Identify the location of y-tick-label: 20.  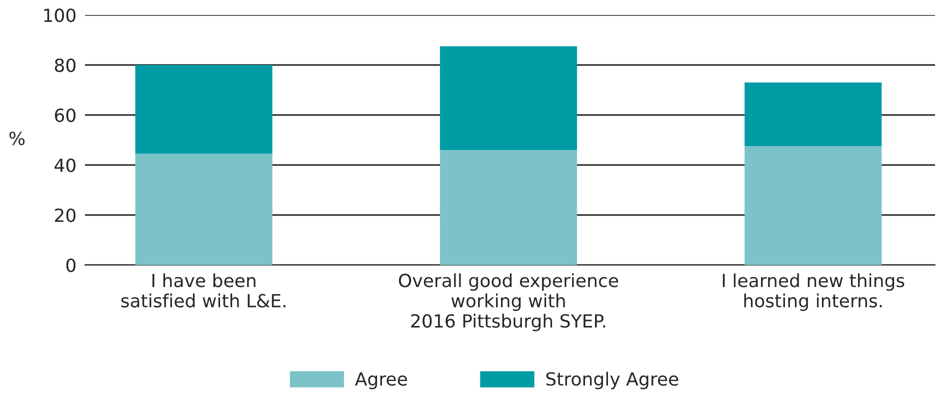
(65, 215).